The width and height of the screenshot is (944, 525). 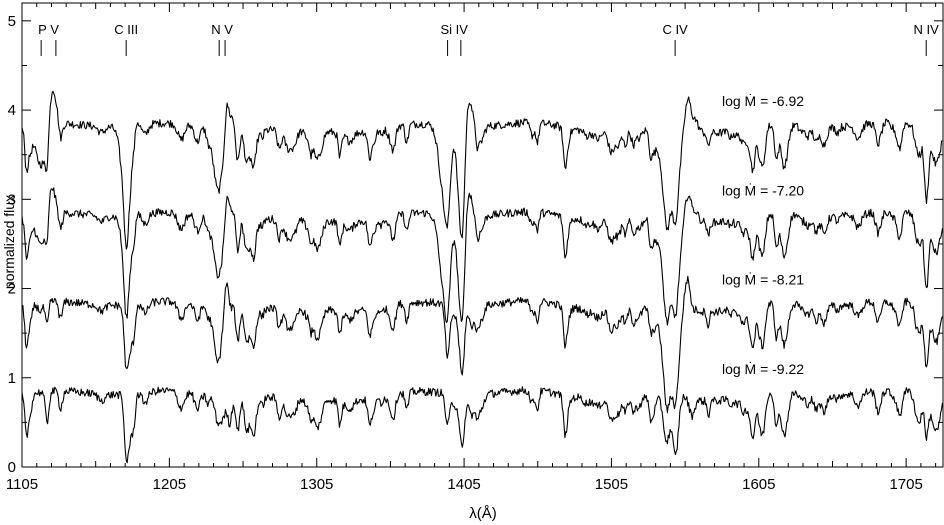 I want to click on x-tick-label: 1605, so click(x=758, y=484).